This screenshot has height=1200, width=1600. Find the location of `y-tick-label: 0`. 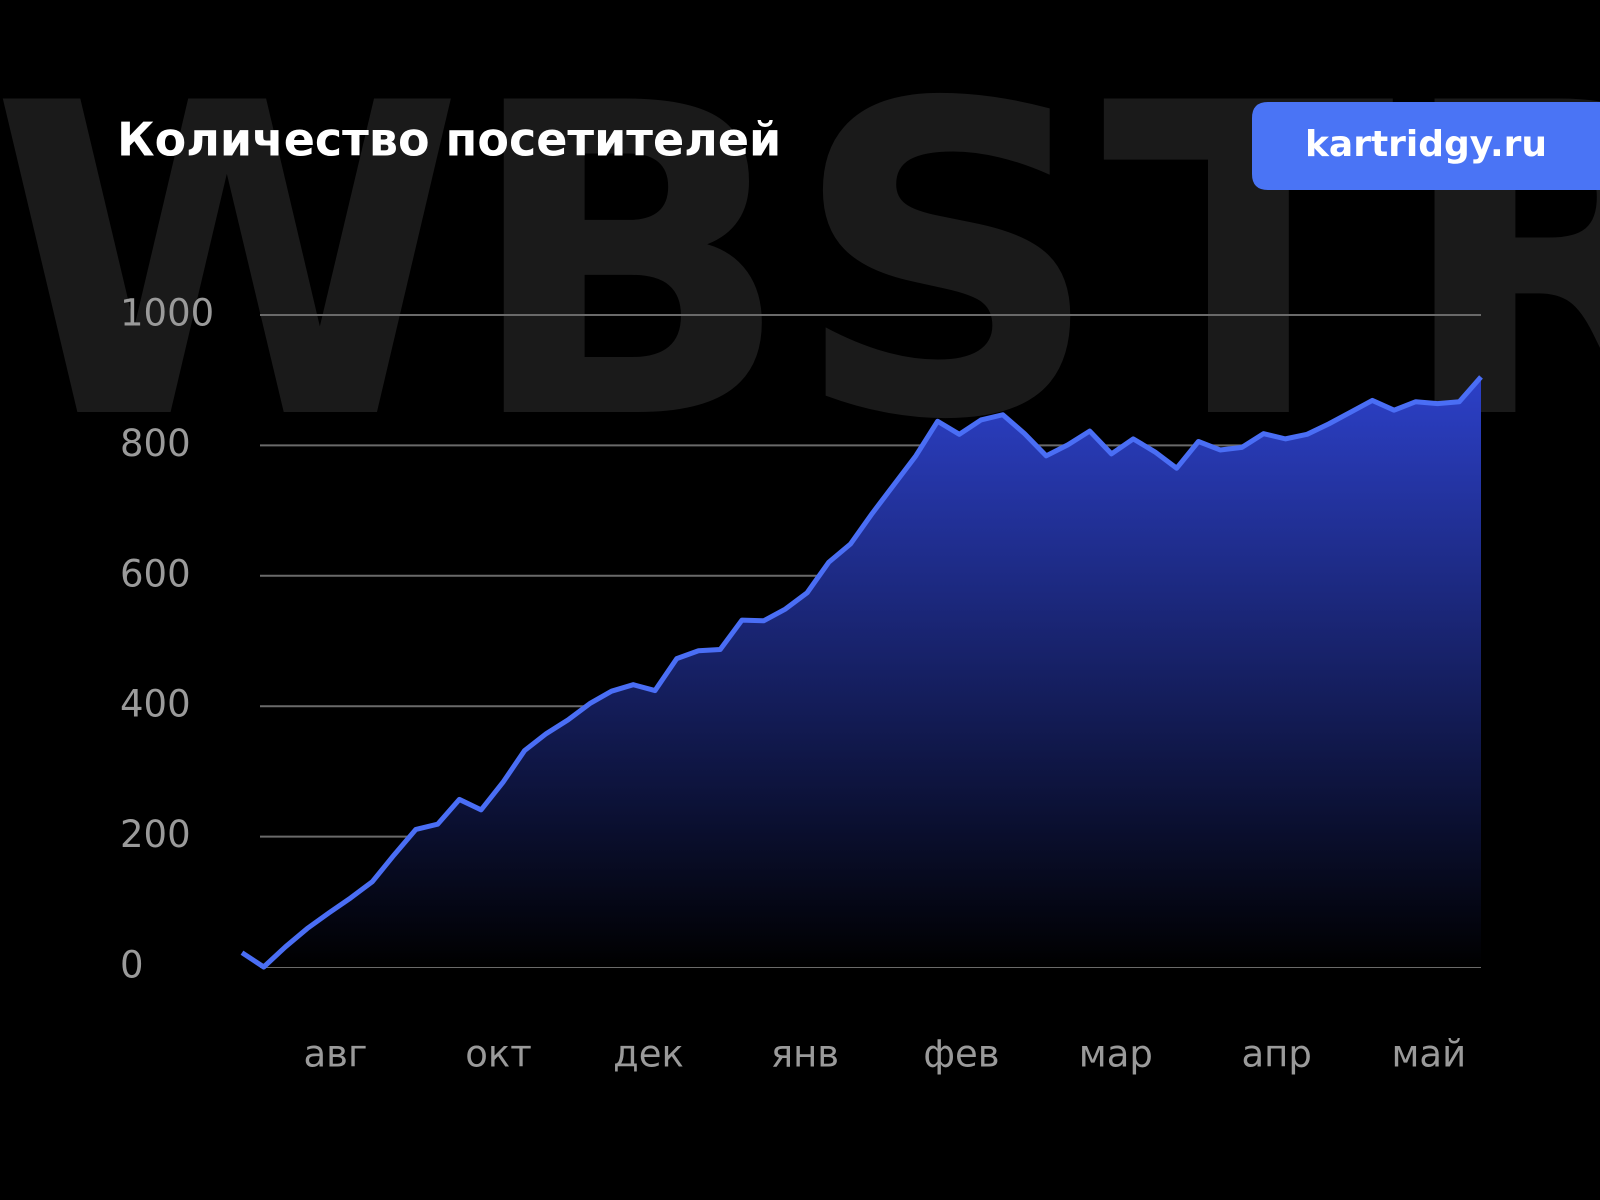

y-tick-label: 0 is located at coordinates (132, 965).